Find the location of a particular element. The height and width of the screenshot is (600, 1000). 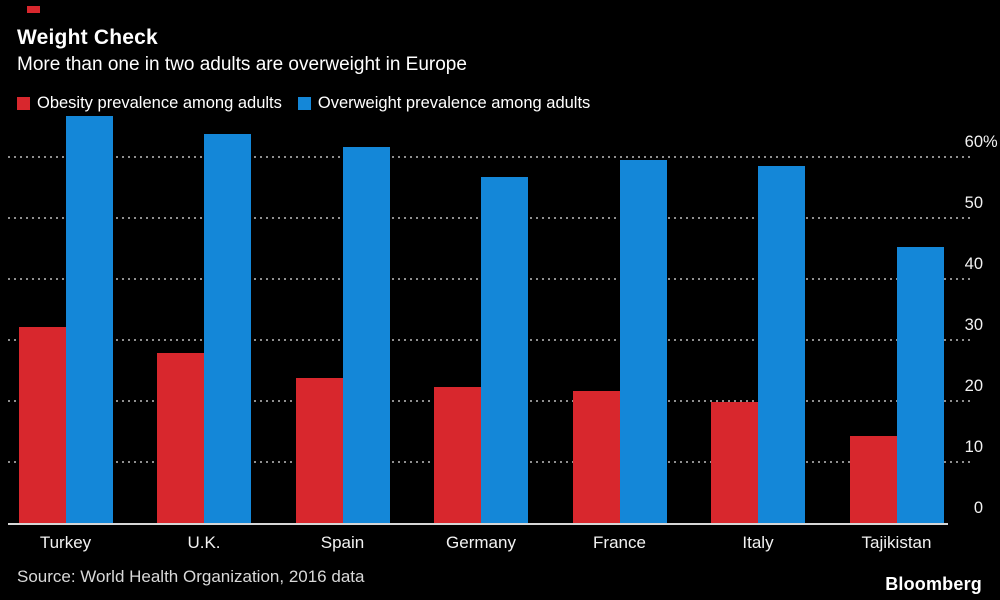

bar-overweight-u-k is located at coordinates (227, 328).